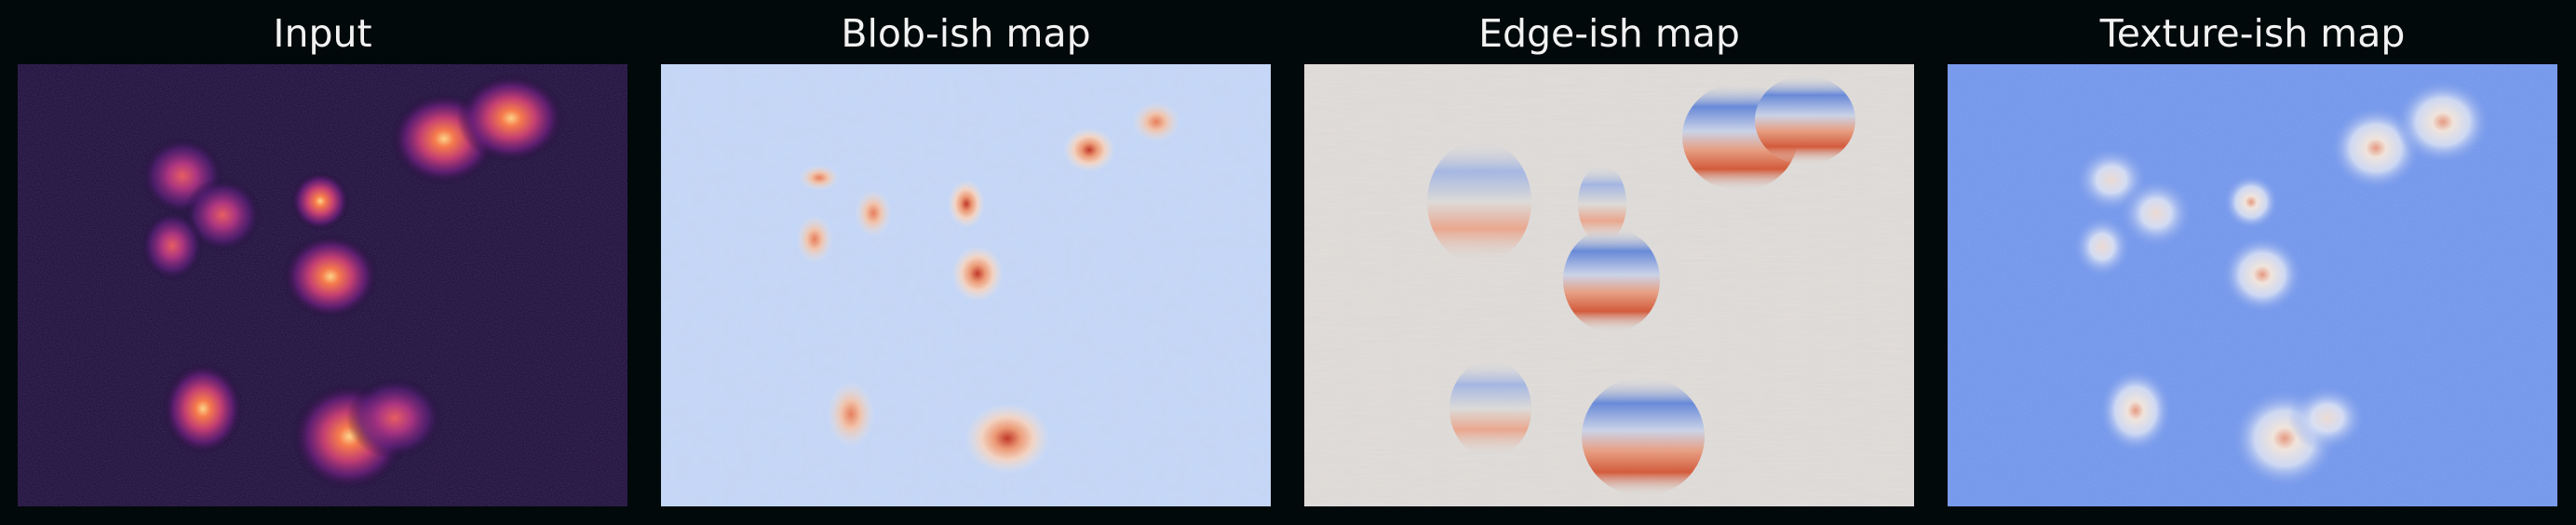 This screenshot has width=2576, height=525. Describe the element at coordinates (322, 33) in the screenshot. I see `panel-title-input: Input` at that location.